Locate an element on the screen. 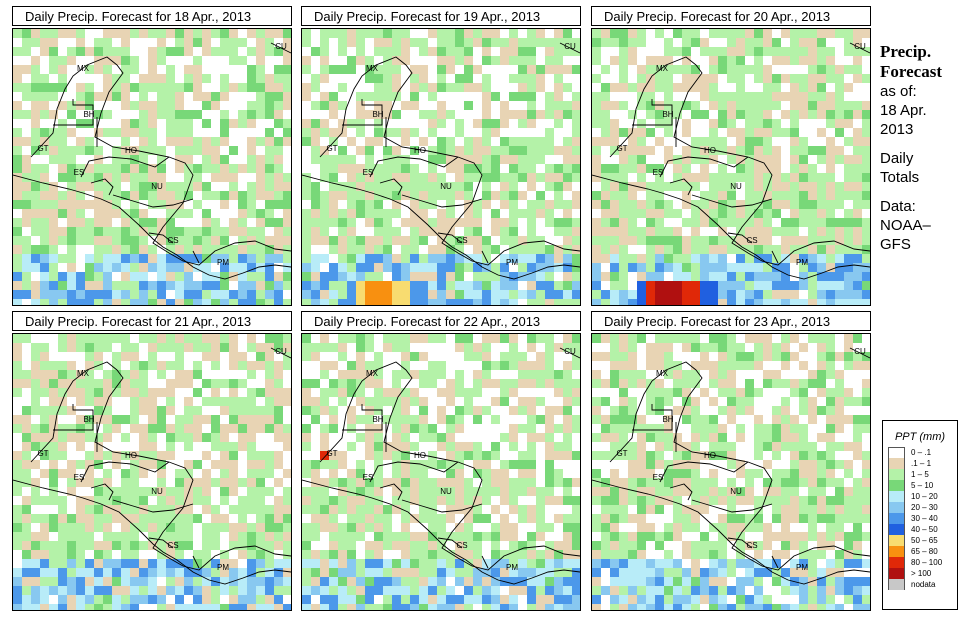  legend-label: 5 – 10 is located at coordinates (922, 485).